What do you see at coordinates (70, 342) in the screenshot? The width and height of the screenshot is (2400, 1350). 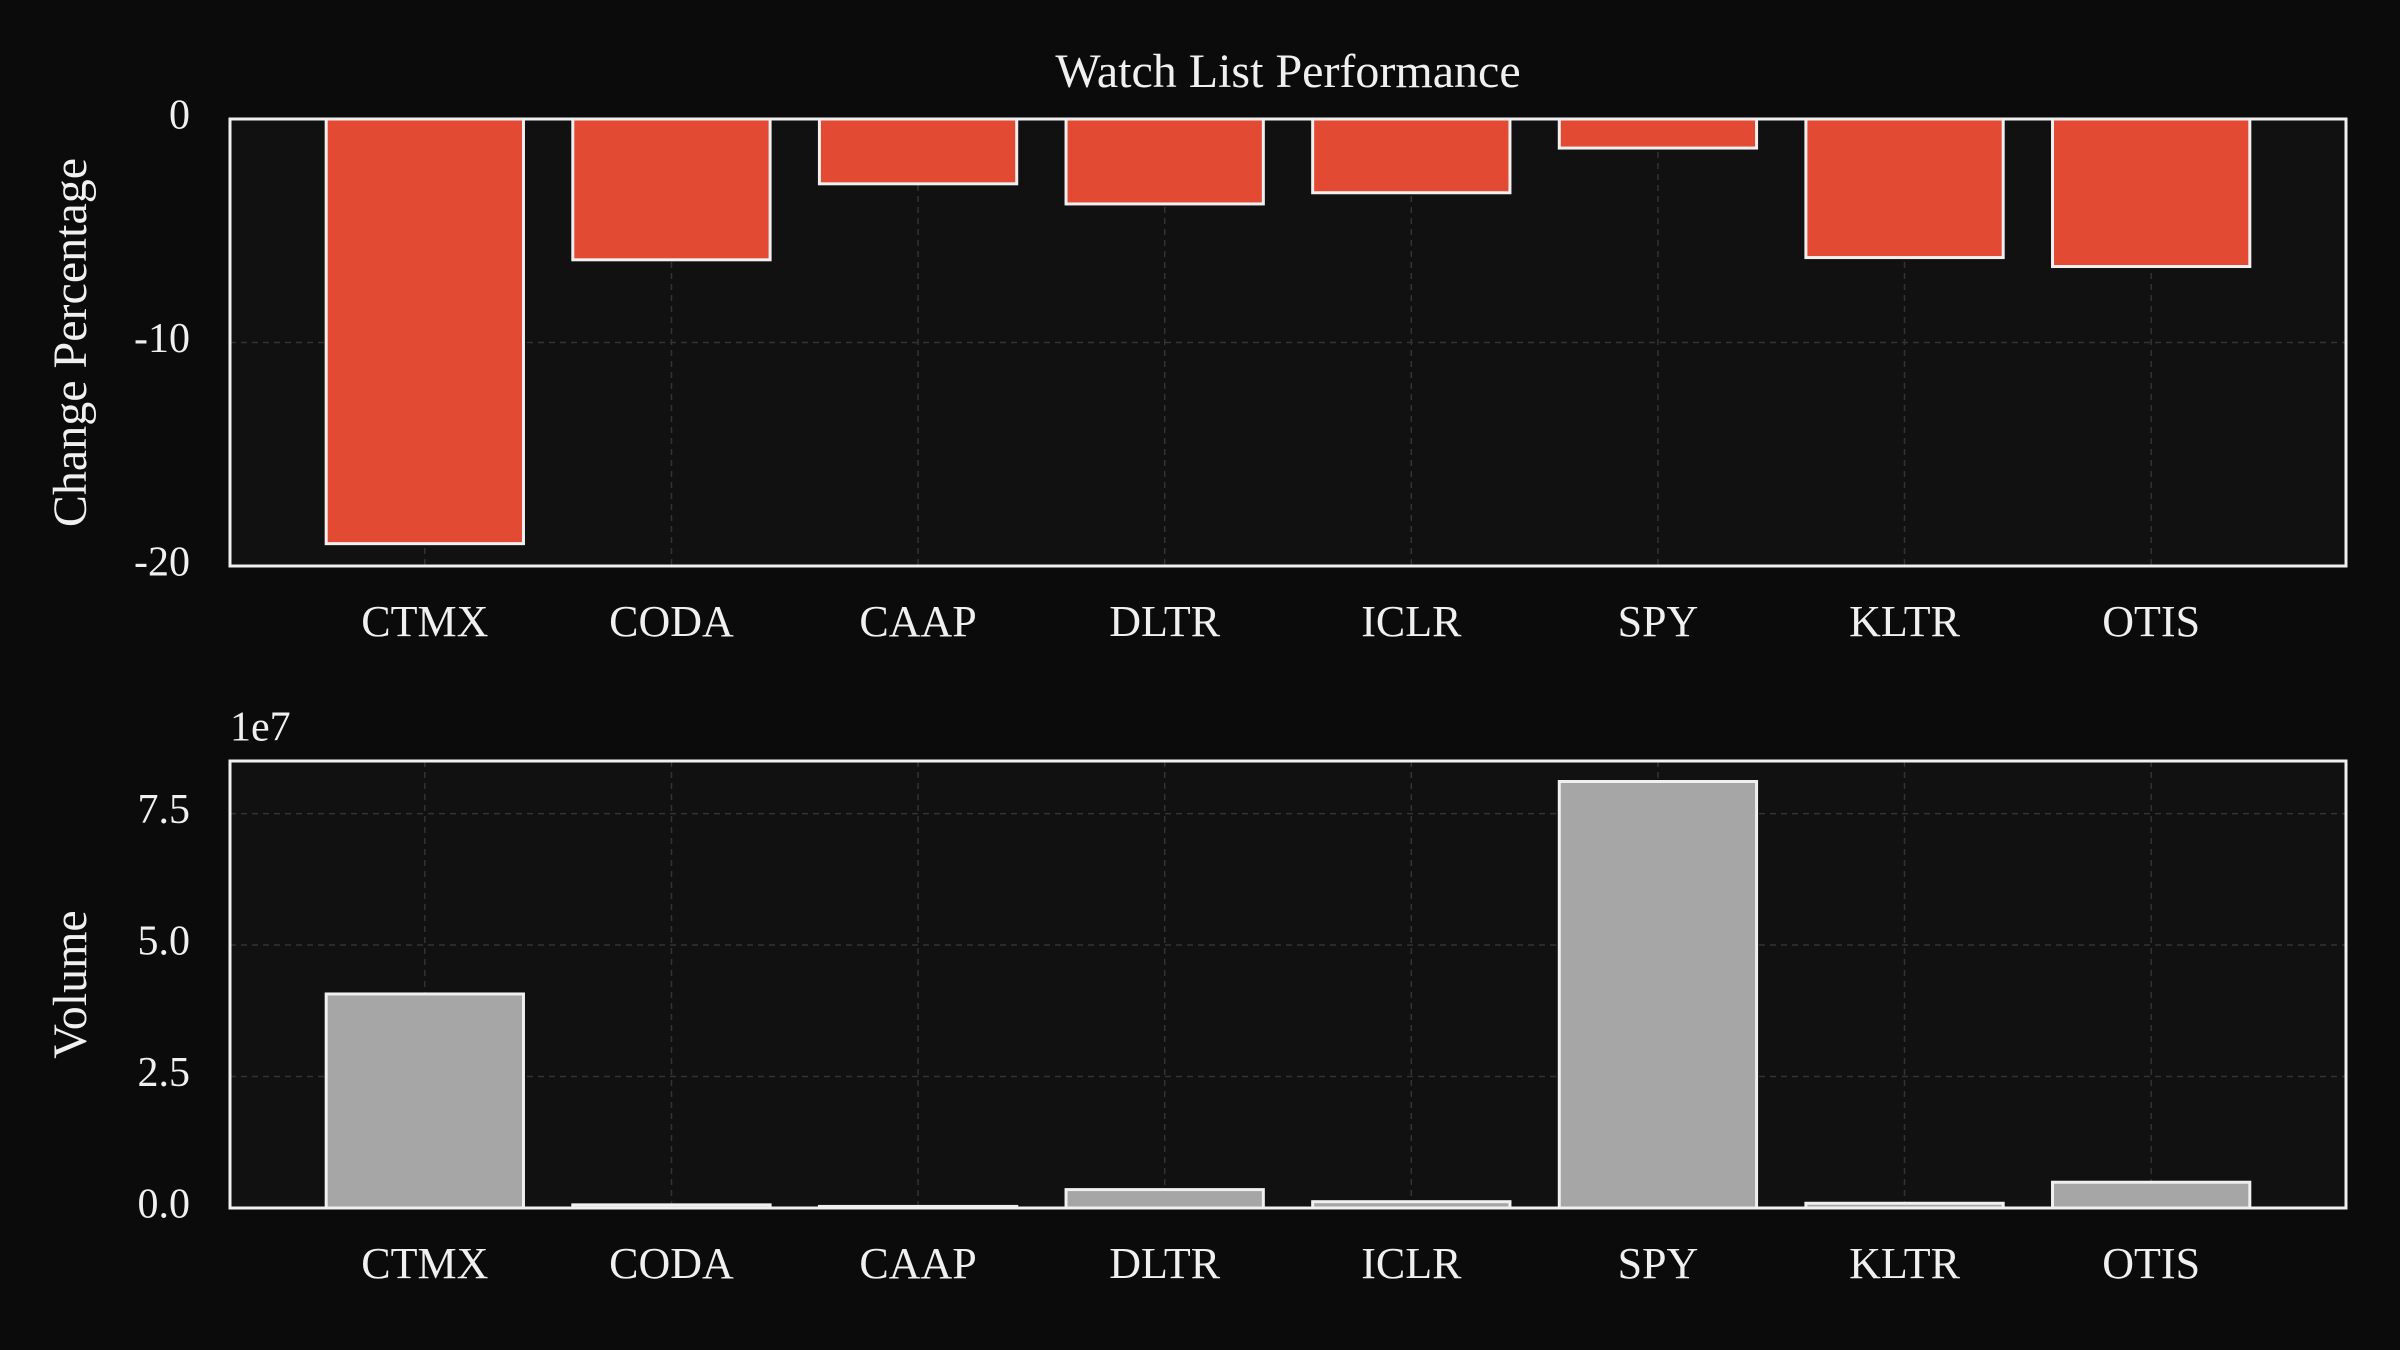 I see `y-axis-label: Change Percentage` at bounding box center [70, 342].